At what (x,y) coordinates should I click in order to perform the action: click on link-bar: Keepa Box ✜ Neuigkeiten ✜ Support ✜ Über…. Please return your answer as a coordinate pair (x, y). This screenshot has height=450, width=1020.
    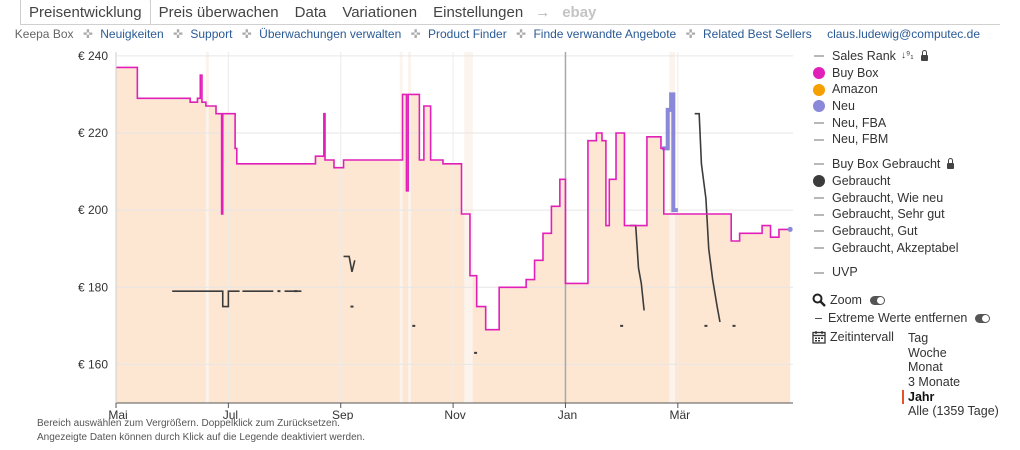
    Looking at the image, I should click on (490, 34).